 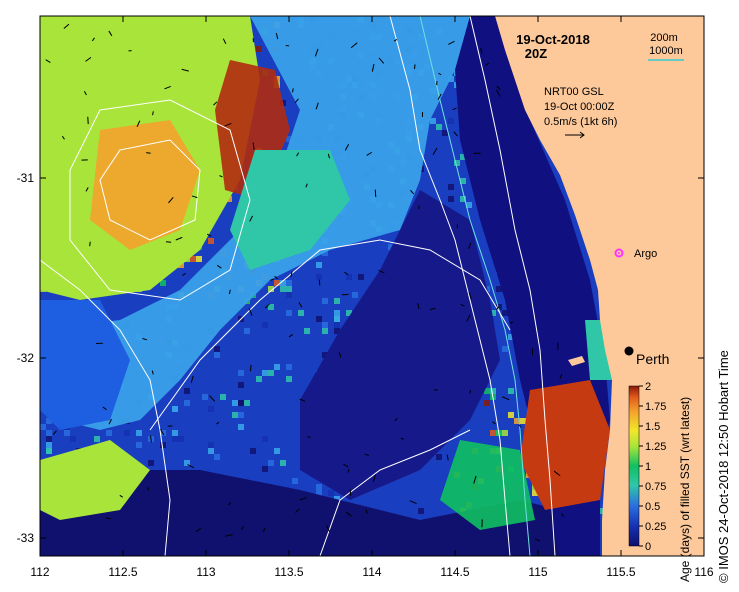 What do you see at coordinates (579, 107) in the screenshot?
I see `current-time: 19-Oct 00:00Z` at bounding box center [579, 107].